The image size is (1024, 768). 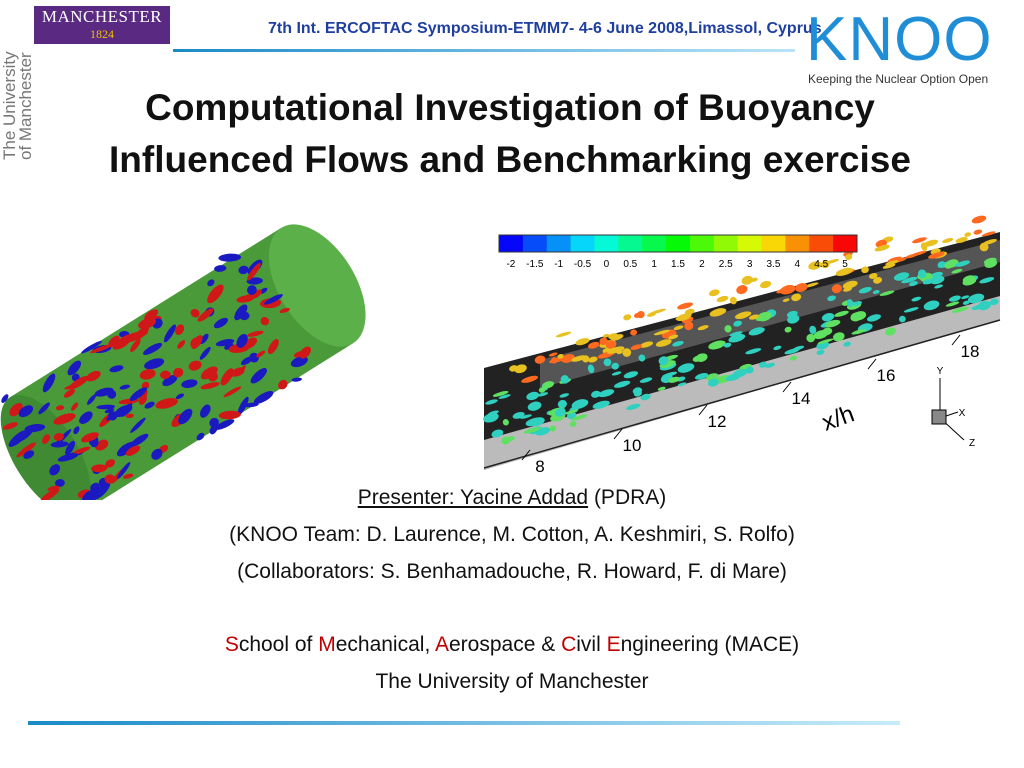 I want to click on colorbar-label: 2.5, so click(x=726, y=264).